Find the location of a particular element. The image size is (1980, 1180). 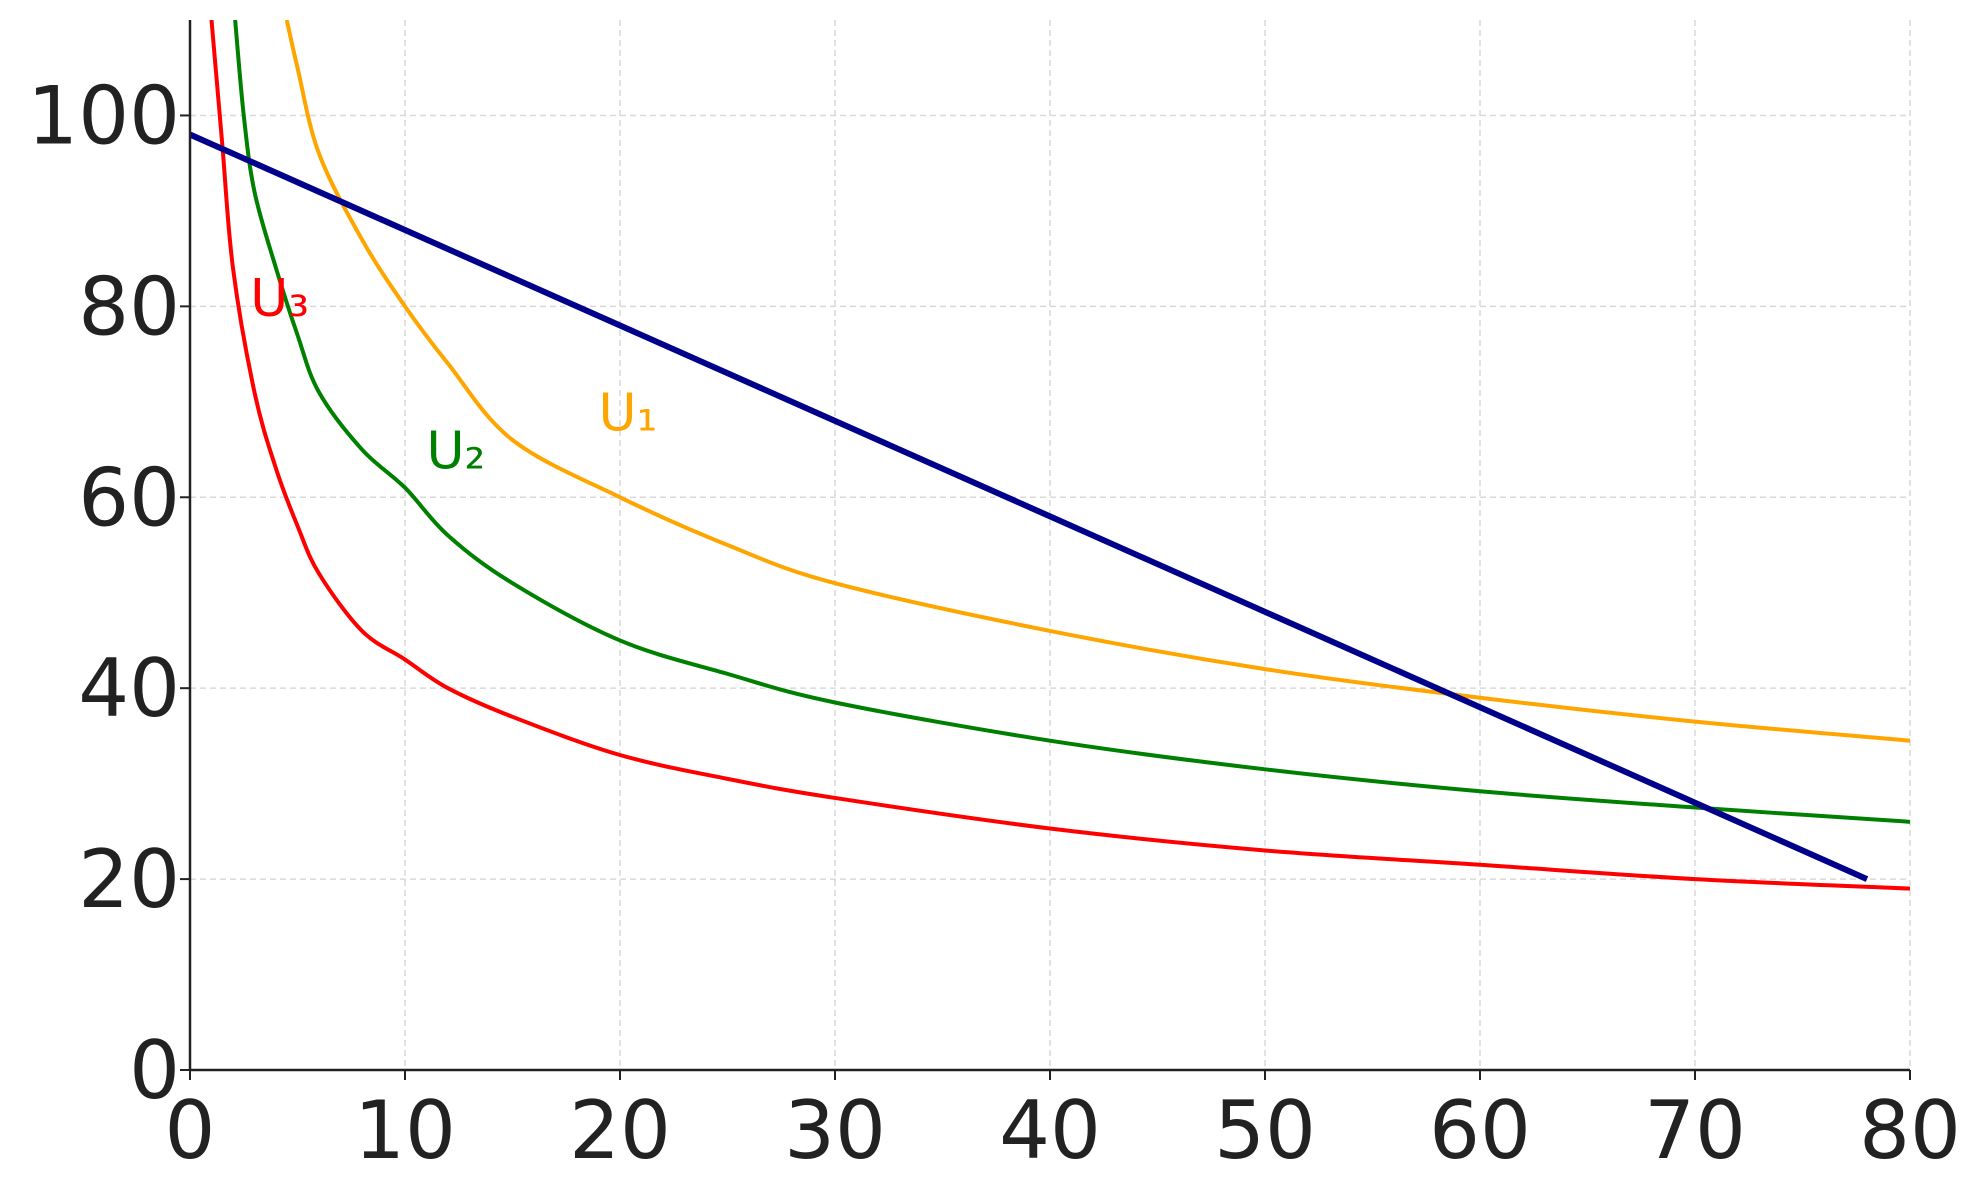

x-tick-label-80: 80 is located at coordinates (1910, 1130).